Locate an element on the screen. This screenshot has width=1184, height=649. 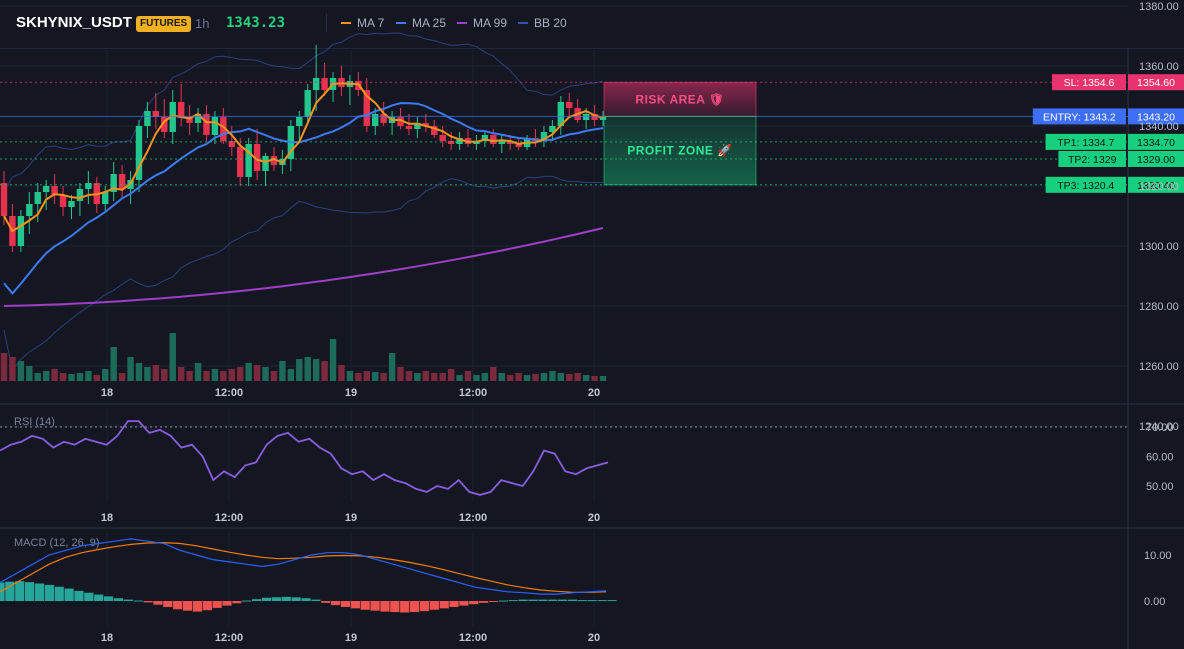
time-axis-label: 19 is located at coordinates (351, 638).